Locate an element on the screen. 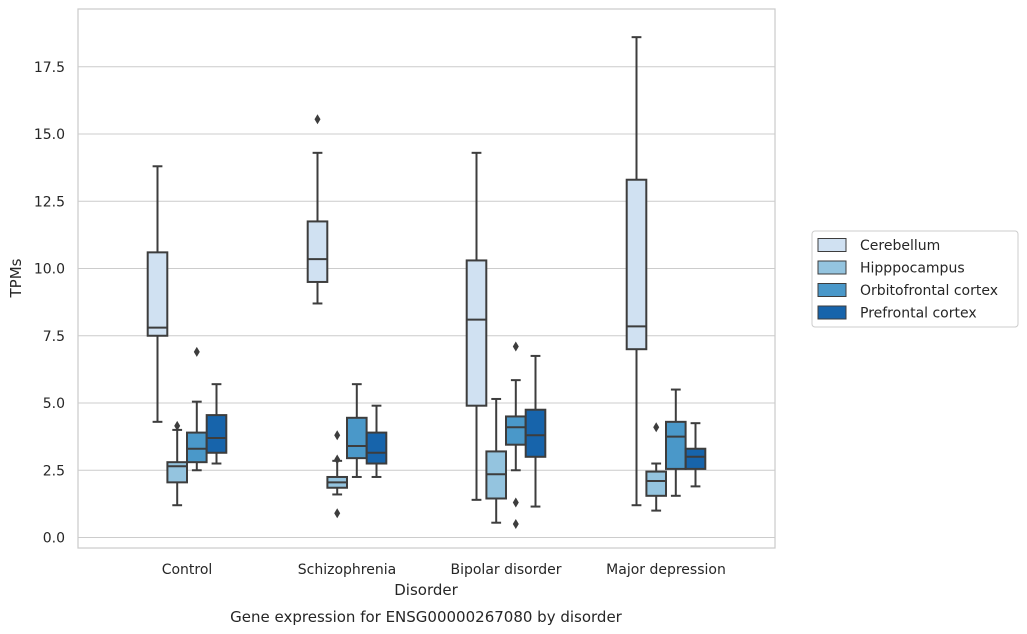 The height and width of the screenshot is (634, 1027). y-tick-label: 0.0 is located at coordinates (54, 539).